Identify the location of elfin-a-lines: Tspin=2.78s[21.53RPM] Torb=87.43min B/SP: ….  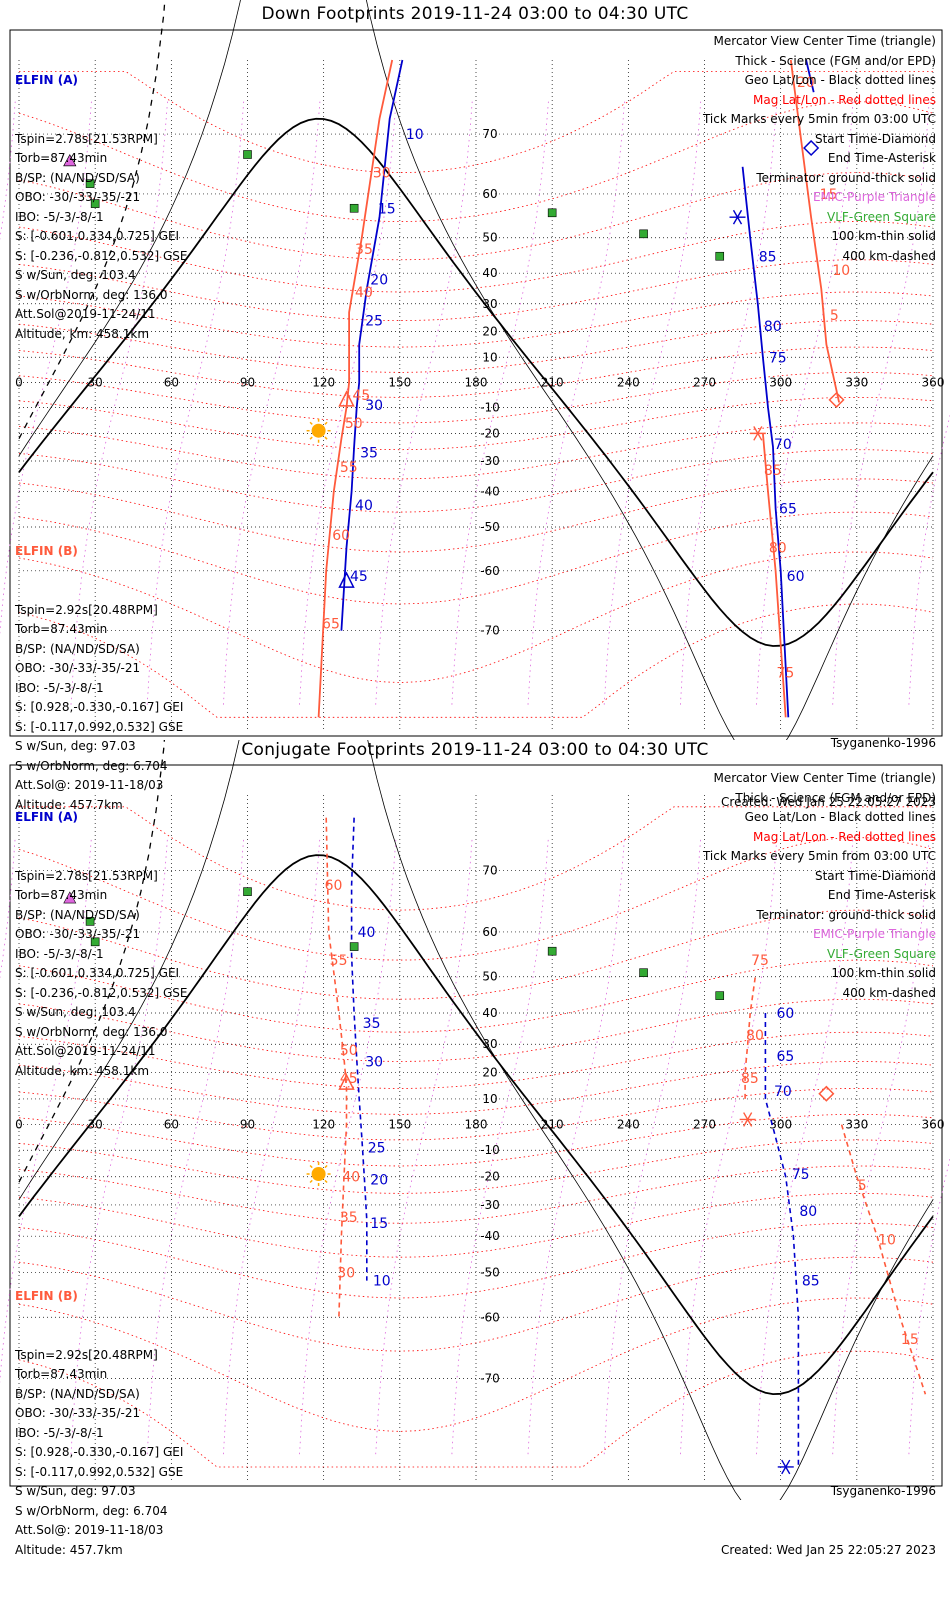
(101, 237).